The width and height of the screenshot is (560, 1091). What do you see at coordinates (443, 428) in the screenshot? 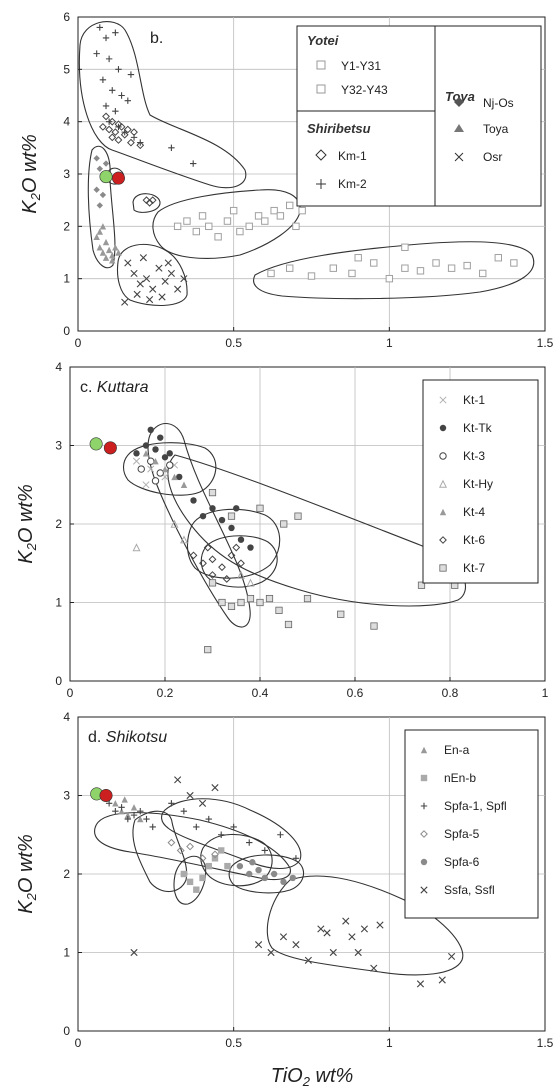
I see `legend-marker-kt-tk` at bounding box center [443, 428].